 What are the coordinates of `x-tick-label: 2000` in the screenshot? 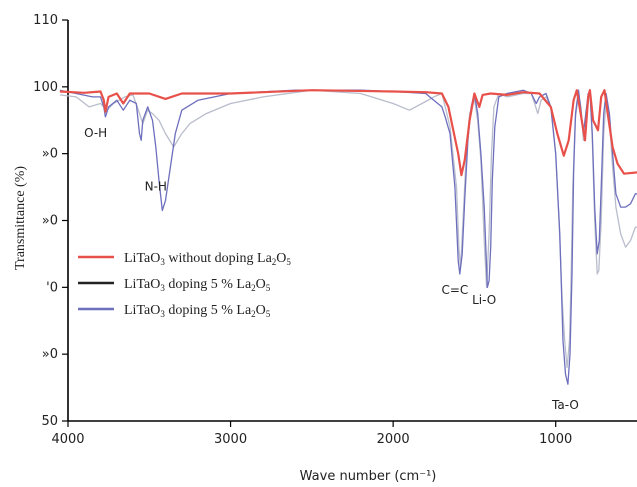 It's located at (393, 439).